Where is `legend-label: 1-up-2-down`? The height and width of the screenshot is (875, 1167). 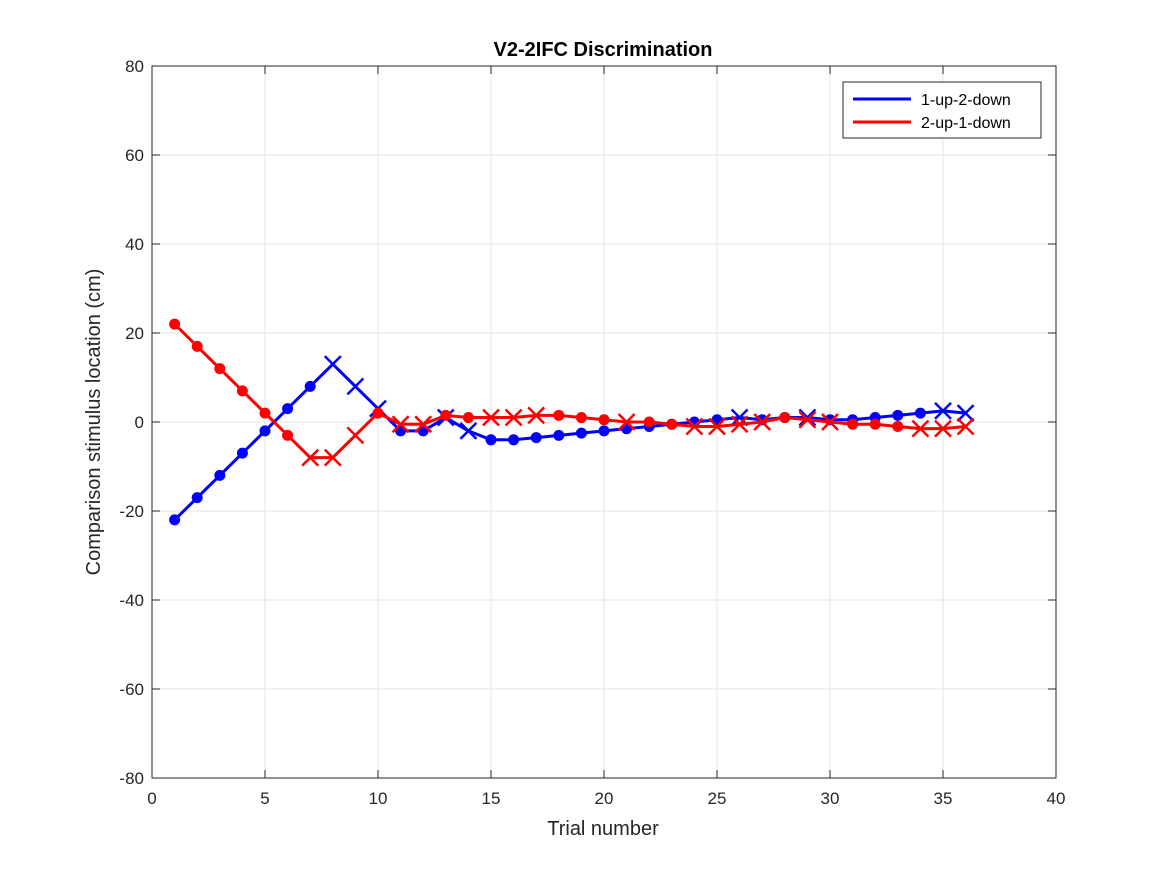 legend-label: 1-up-2-down is located at coordinates (966, 100).